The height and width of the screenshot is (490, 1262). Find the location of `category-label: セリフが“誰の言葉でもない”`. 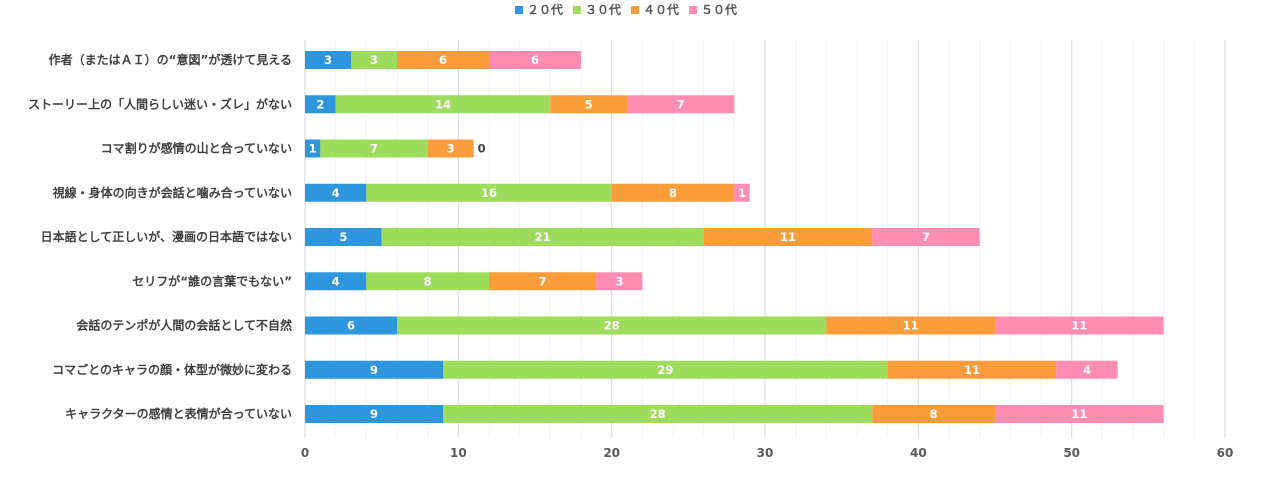

category-label: セリフが“誰の言葉でもない” is located at coordinates (212, 280).